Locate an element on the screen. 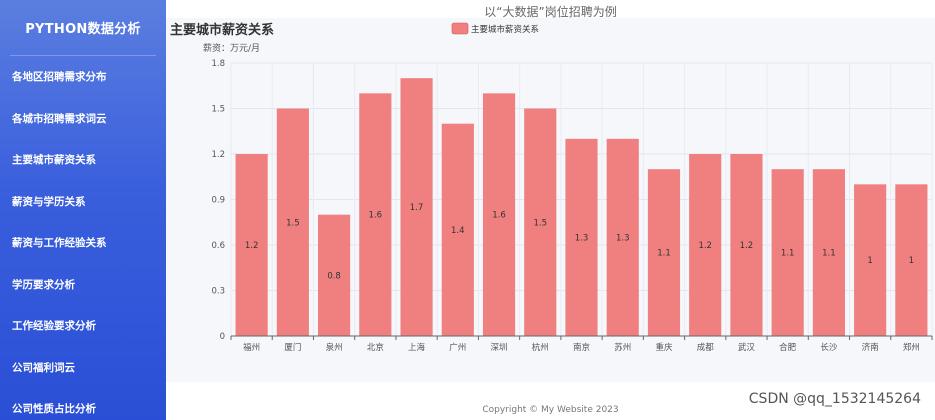  y-tick-label: 0.6 is located at coordinates (218, 246).